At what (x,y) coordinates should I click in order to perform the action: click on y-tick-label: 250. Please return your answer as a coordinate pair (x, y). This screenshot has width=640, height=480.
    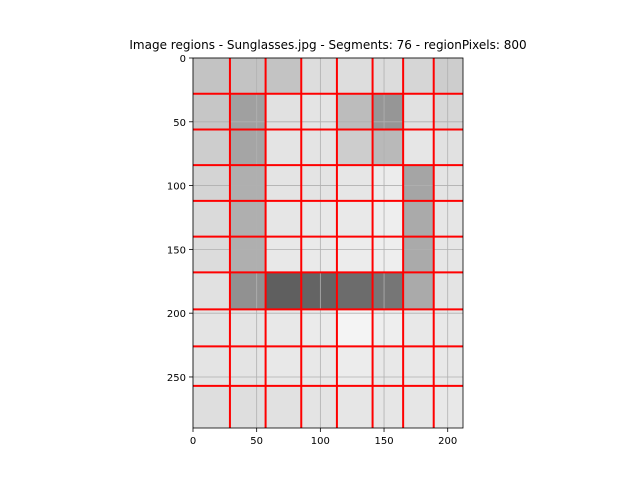
    Looking at the image, I should click on (176, 378).